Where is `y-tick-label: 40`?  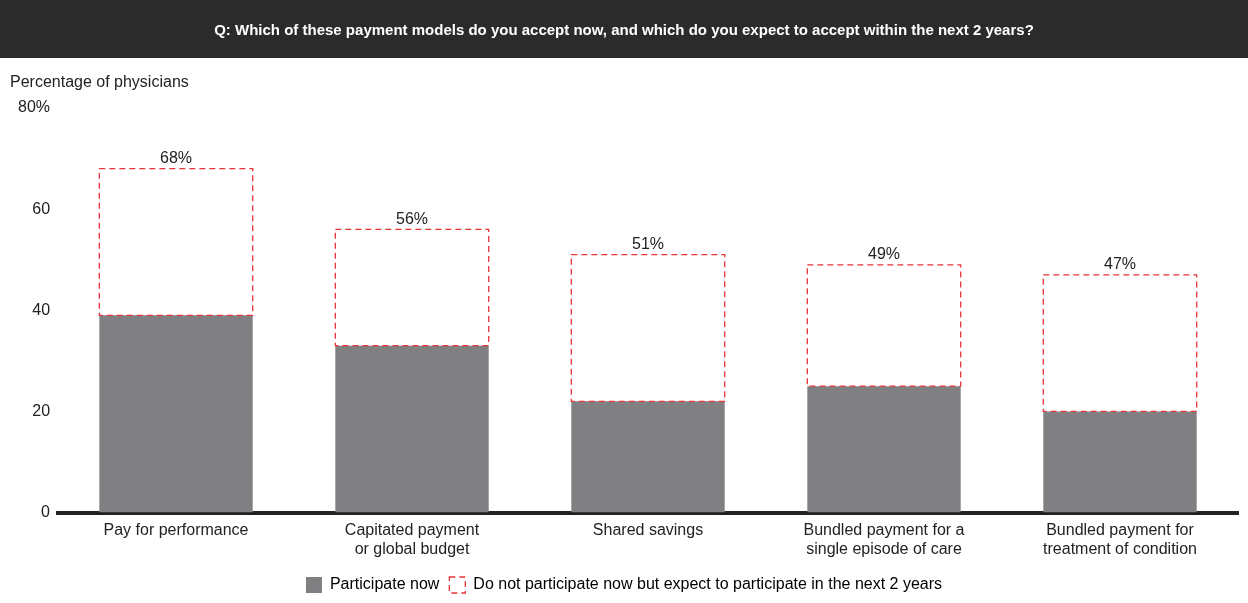
y-tick-label: 40 is located at coordinates (41, 309).